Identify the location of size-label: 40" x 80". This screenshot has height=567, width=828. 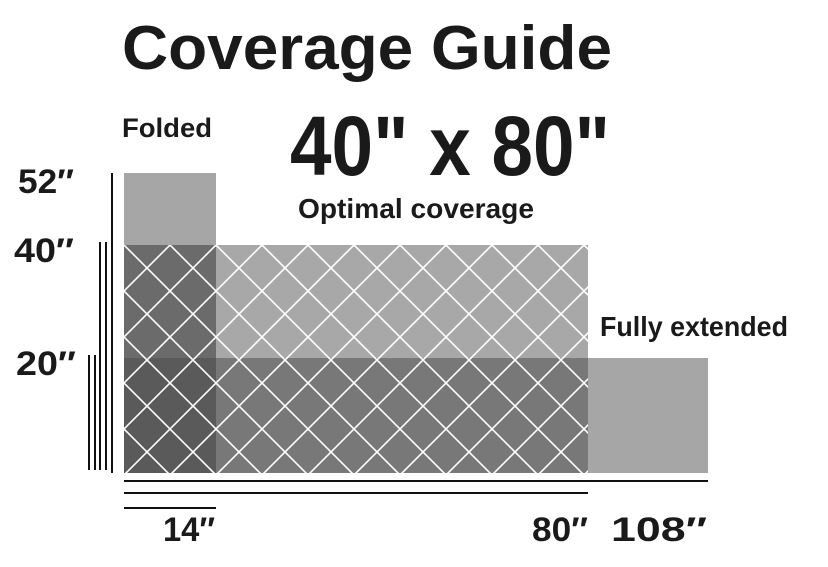
(450, 146).